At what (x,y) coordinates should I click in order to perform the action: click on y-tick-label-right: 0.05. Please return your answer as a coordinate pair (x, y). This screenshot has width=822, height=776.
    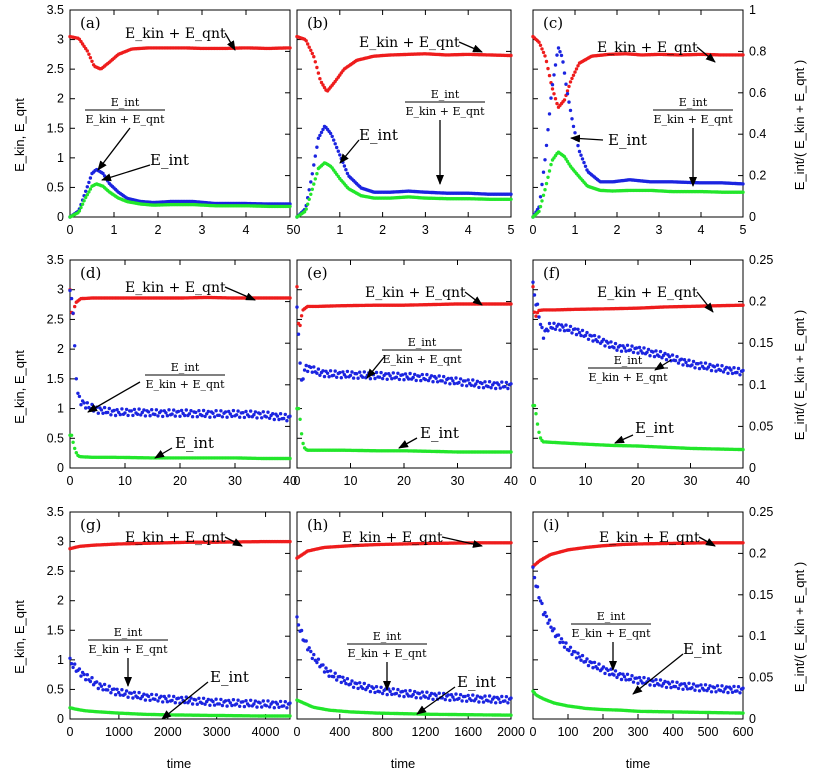
    Looking at the image, I should click on (761, 678).